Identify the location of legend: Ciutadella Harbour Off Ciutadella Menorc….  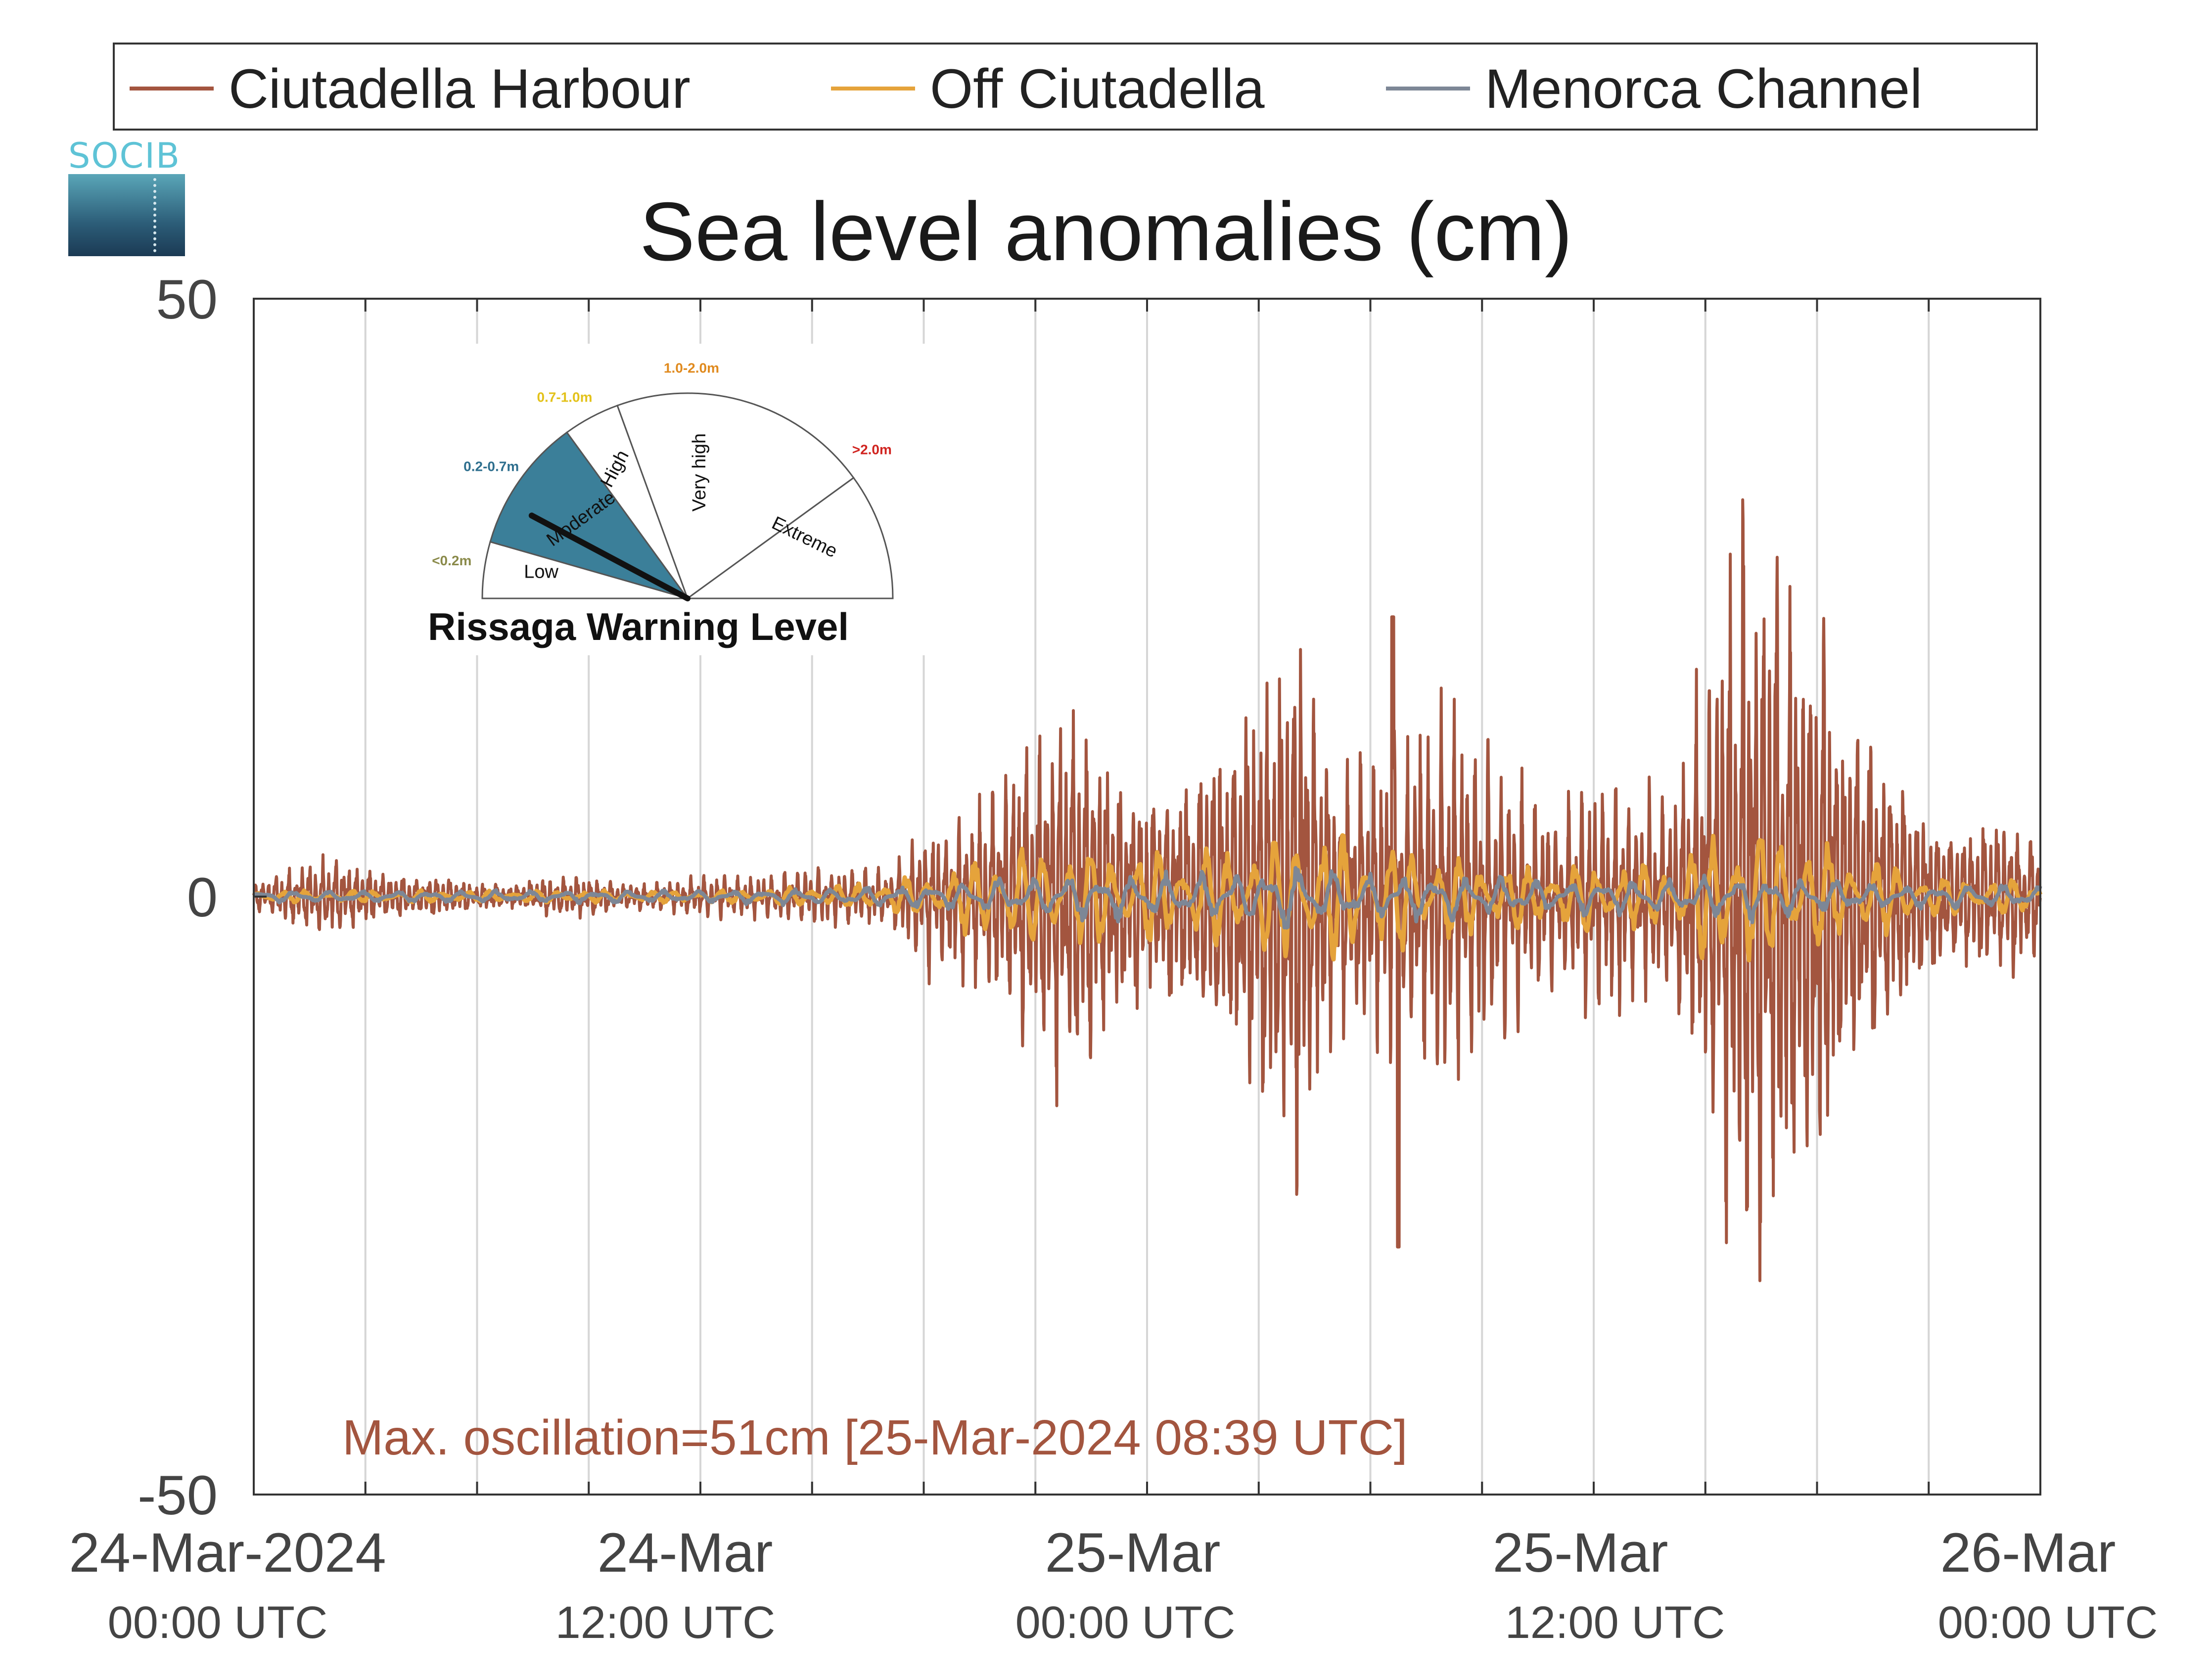
(1075, 87).